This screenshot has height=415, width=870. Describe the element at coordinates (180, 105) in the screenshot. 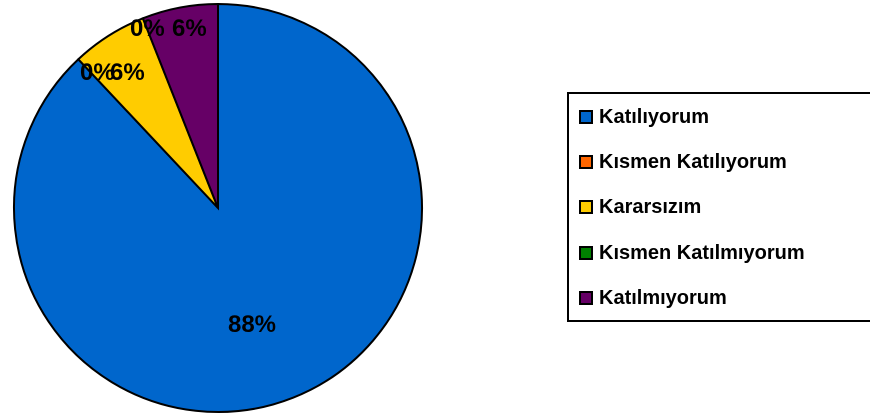

I see `pie-slice-katilmiyorum` at that location.